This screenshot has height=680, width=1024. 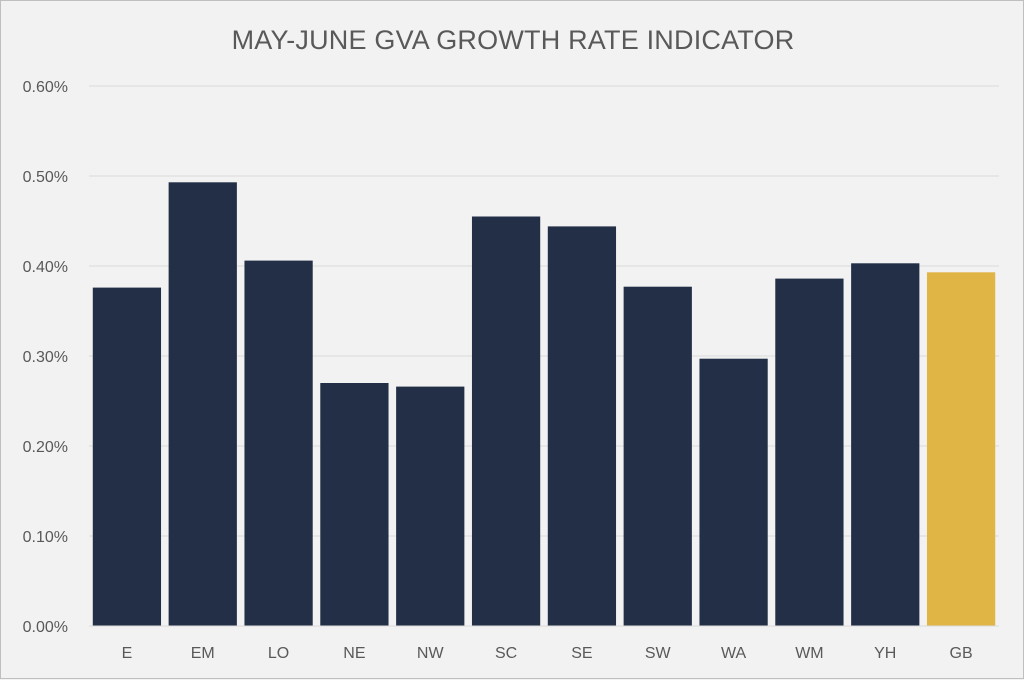 I want to click on x-tick-label: NW, so click(x=431, y=653).